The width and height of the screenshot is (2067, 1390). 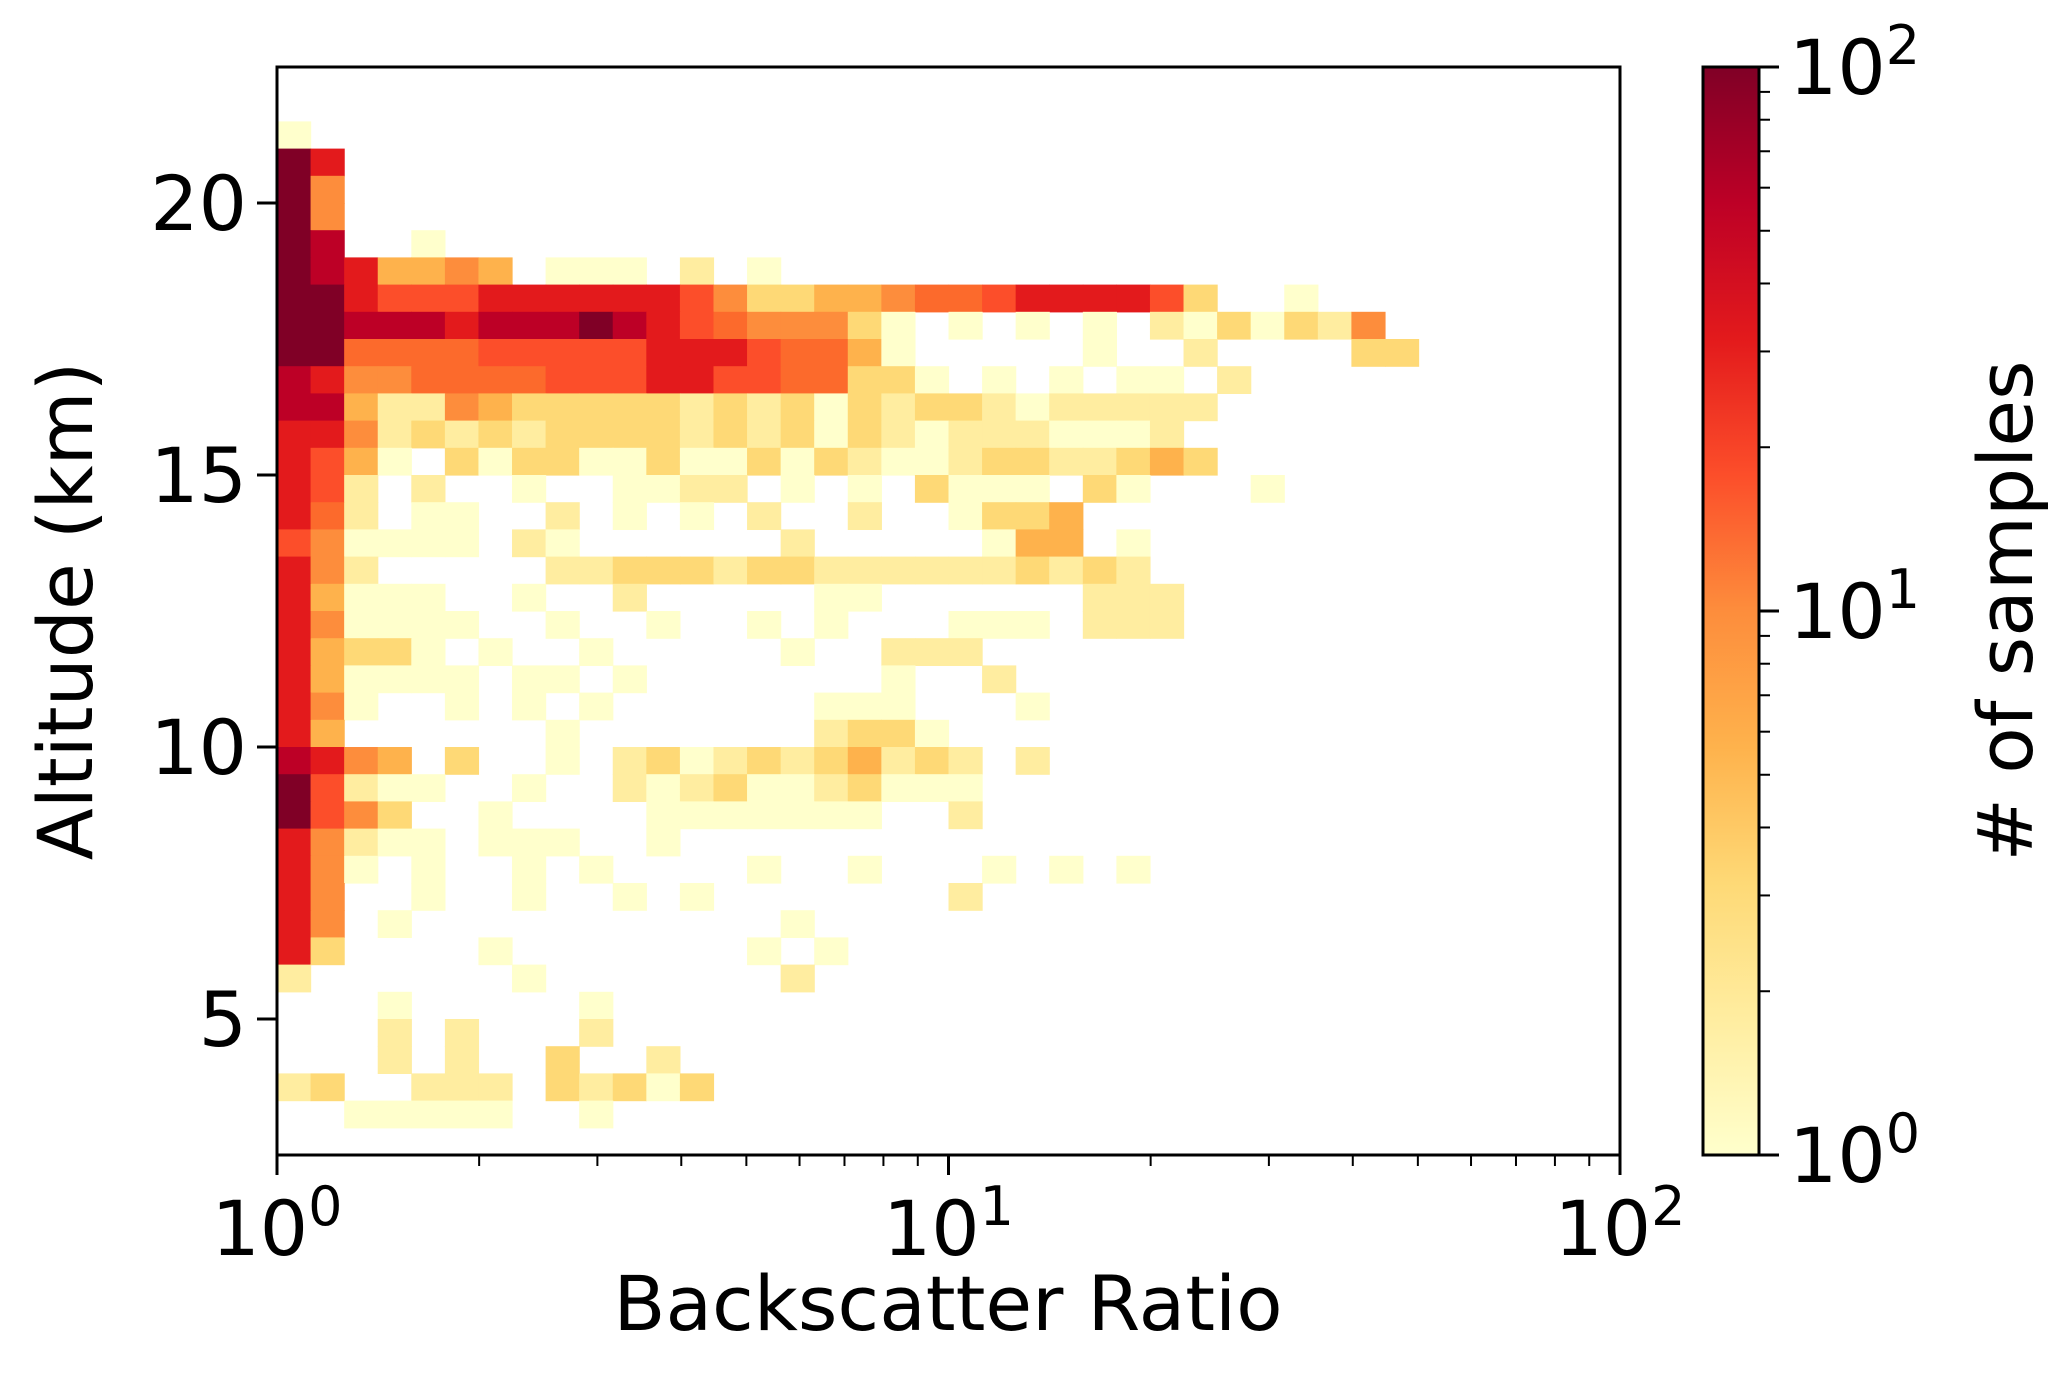 What do you see at coordinates (1854, 607) in the screenshot?
I see `tick-label-cbar-1: 101` at bounding box center [1854, 607].